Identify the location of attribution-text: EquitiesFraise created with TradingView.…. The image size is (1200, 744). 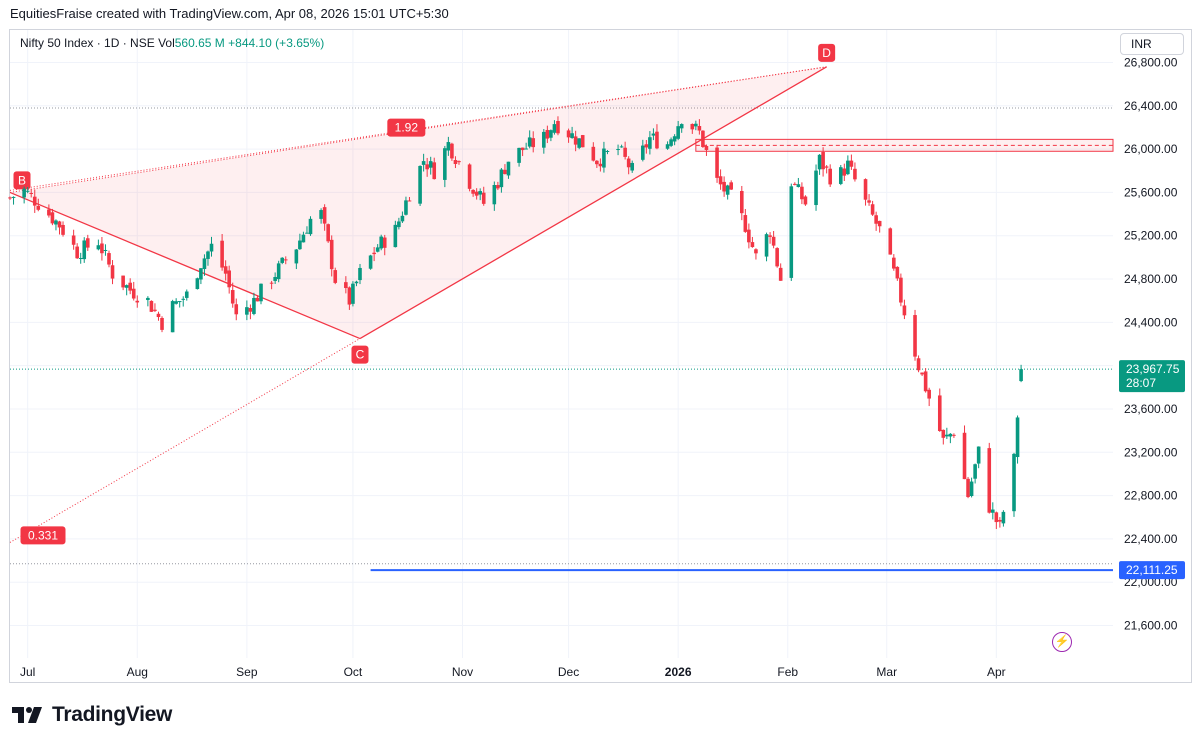
(229, 13).